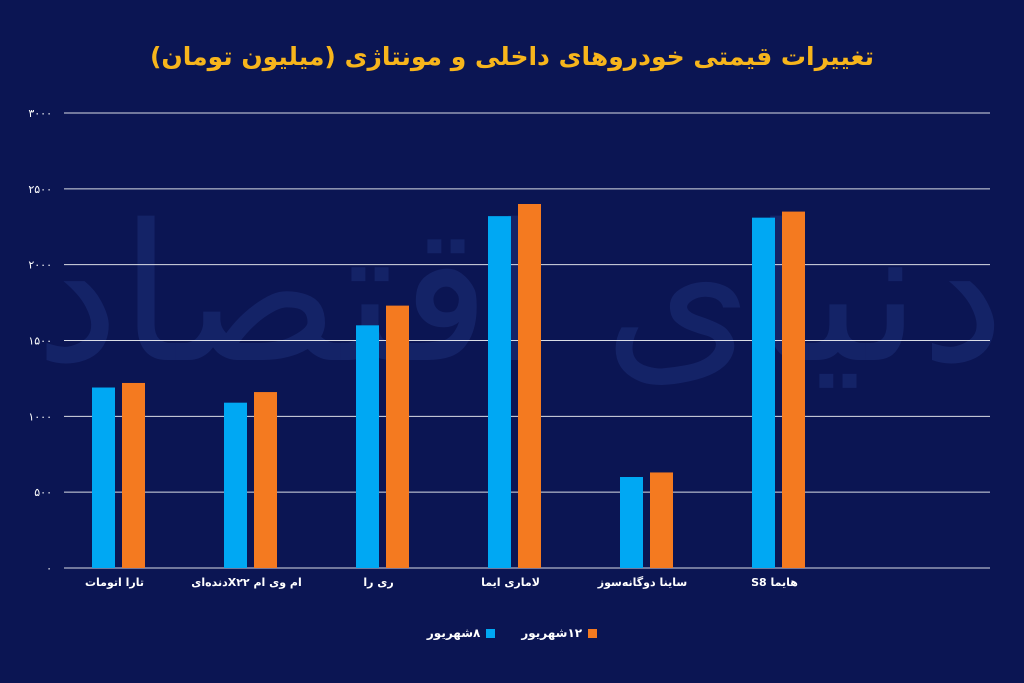 This screenshot has height=683, width=1024. What do you see at coordinates (40, 416) in the screenshot?
I see `y-tick-label: ۱۰۰۰` at bounding box center [40, 416].